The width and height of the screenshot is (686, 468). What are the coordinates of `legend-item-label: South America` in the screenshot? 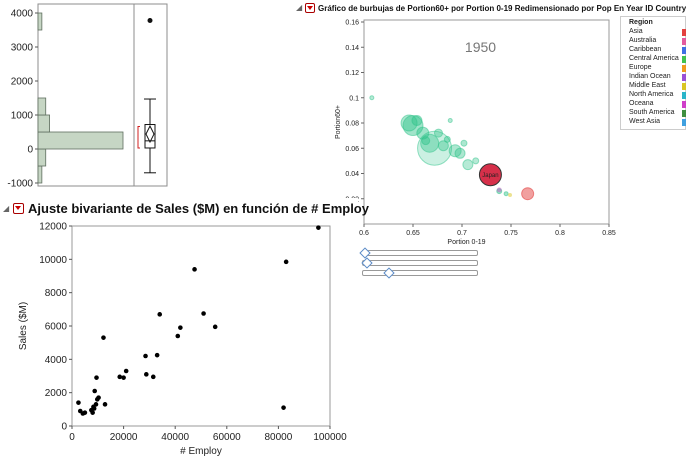 It's located at (652, 112).